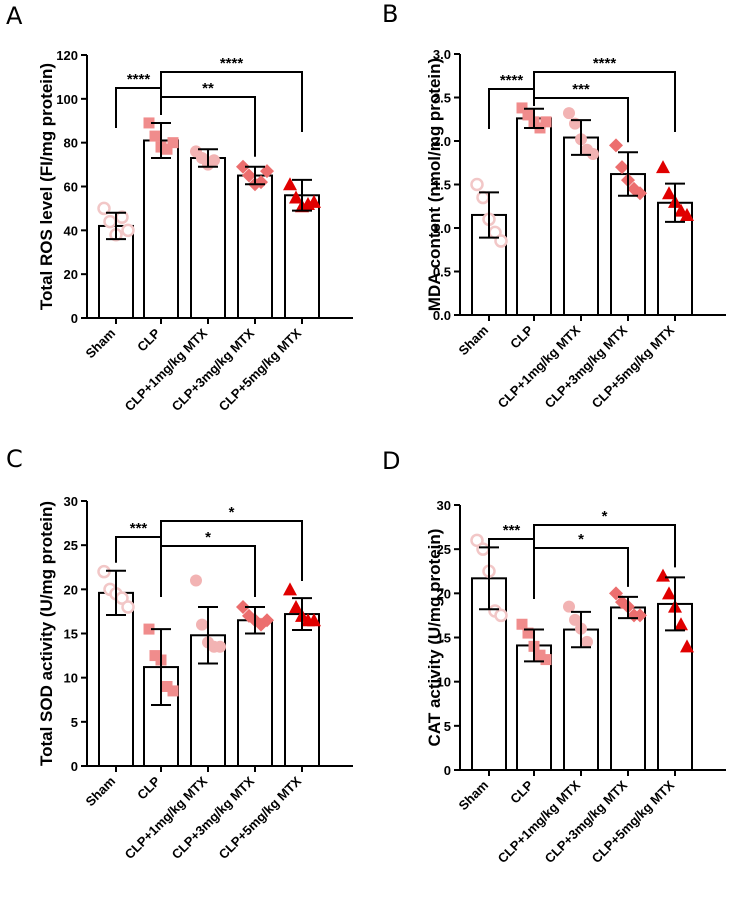 This screenshot has height=901, width=754. I want to click on y-axis-label: MDA content (nmol/mg protein), so click(434, 184).